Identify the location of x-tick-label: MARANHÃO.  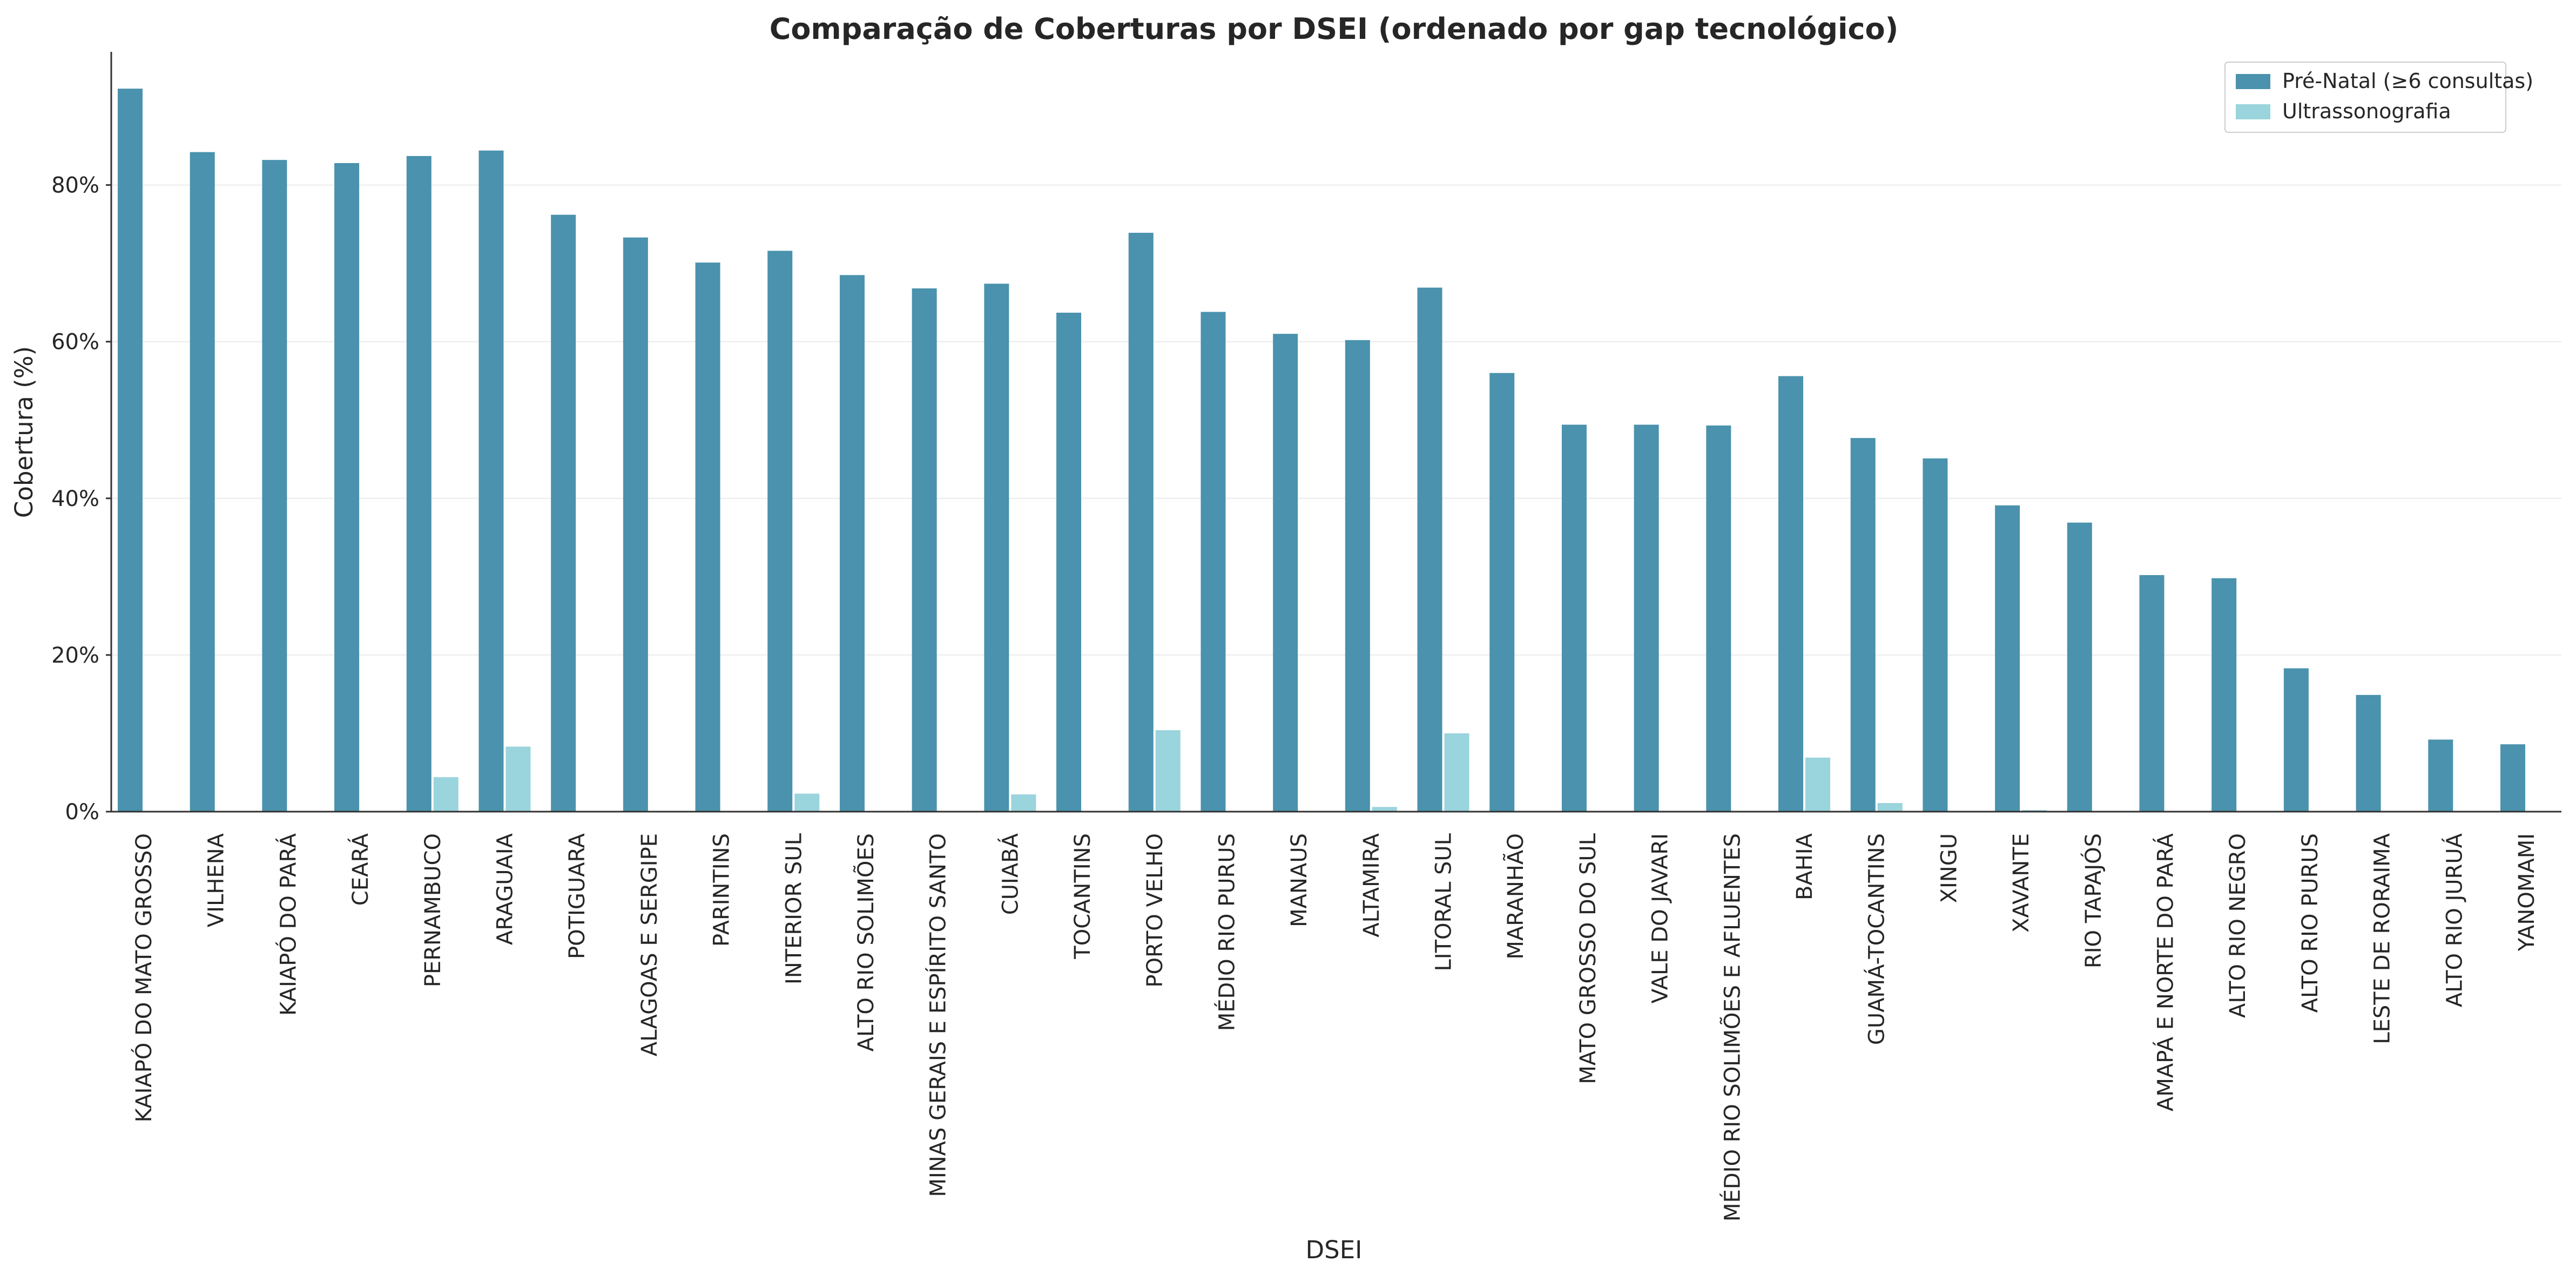
(1515, 896).